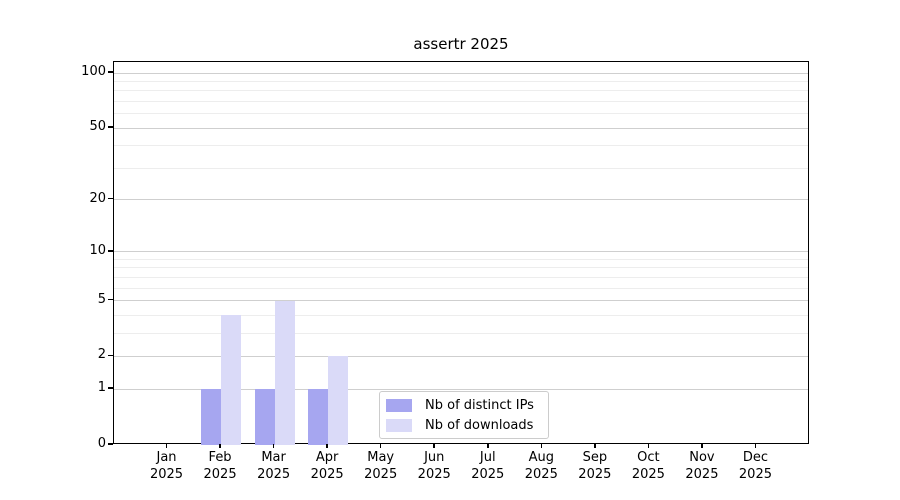 The height and width of the screenshot is (500, 900). I want to click on chart-title: assertr 2025, so click(461, 44).